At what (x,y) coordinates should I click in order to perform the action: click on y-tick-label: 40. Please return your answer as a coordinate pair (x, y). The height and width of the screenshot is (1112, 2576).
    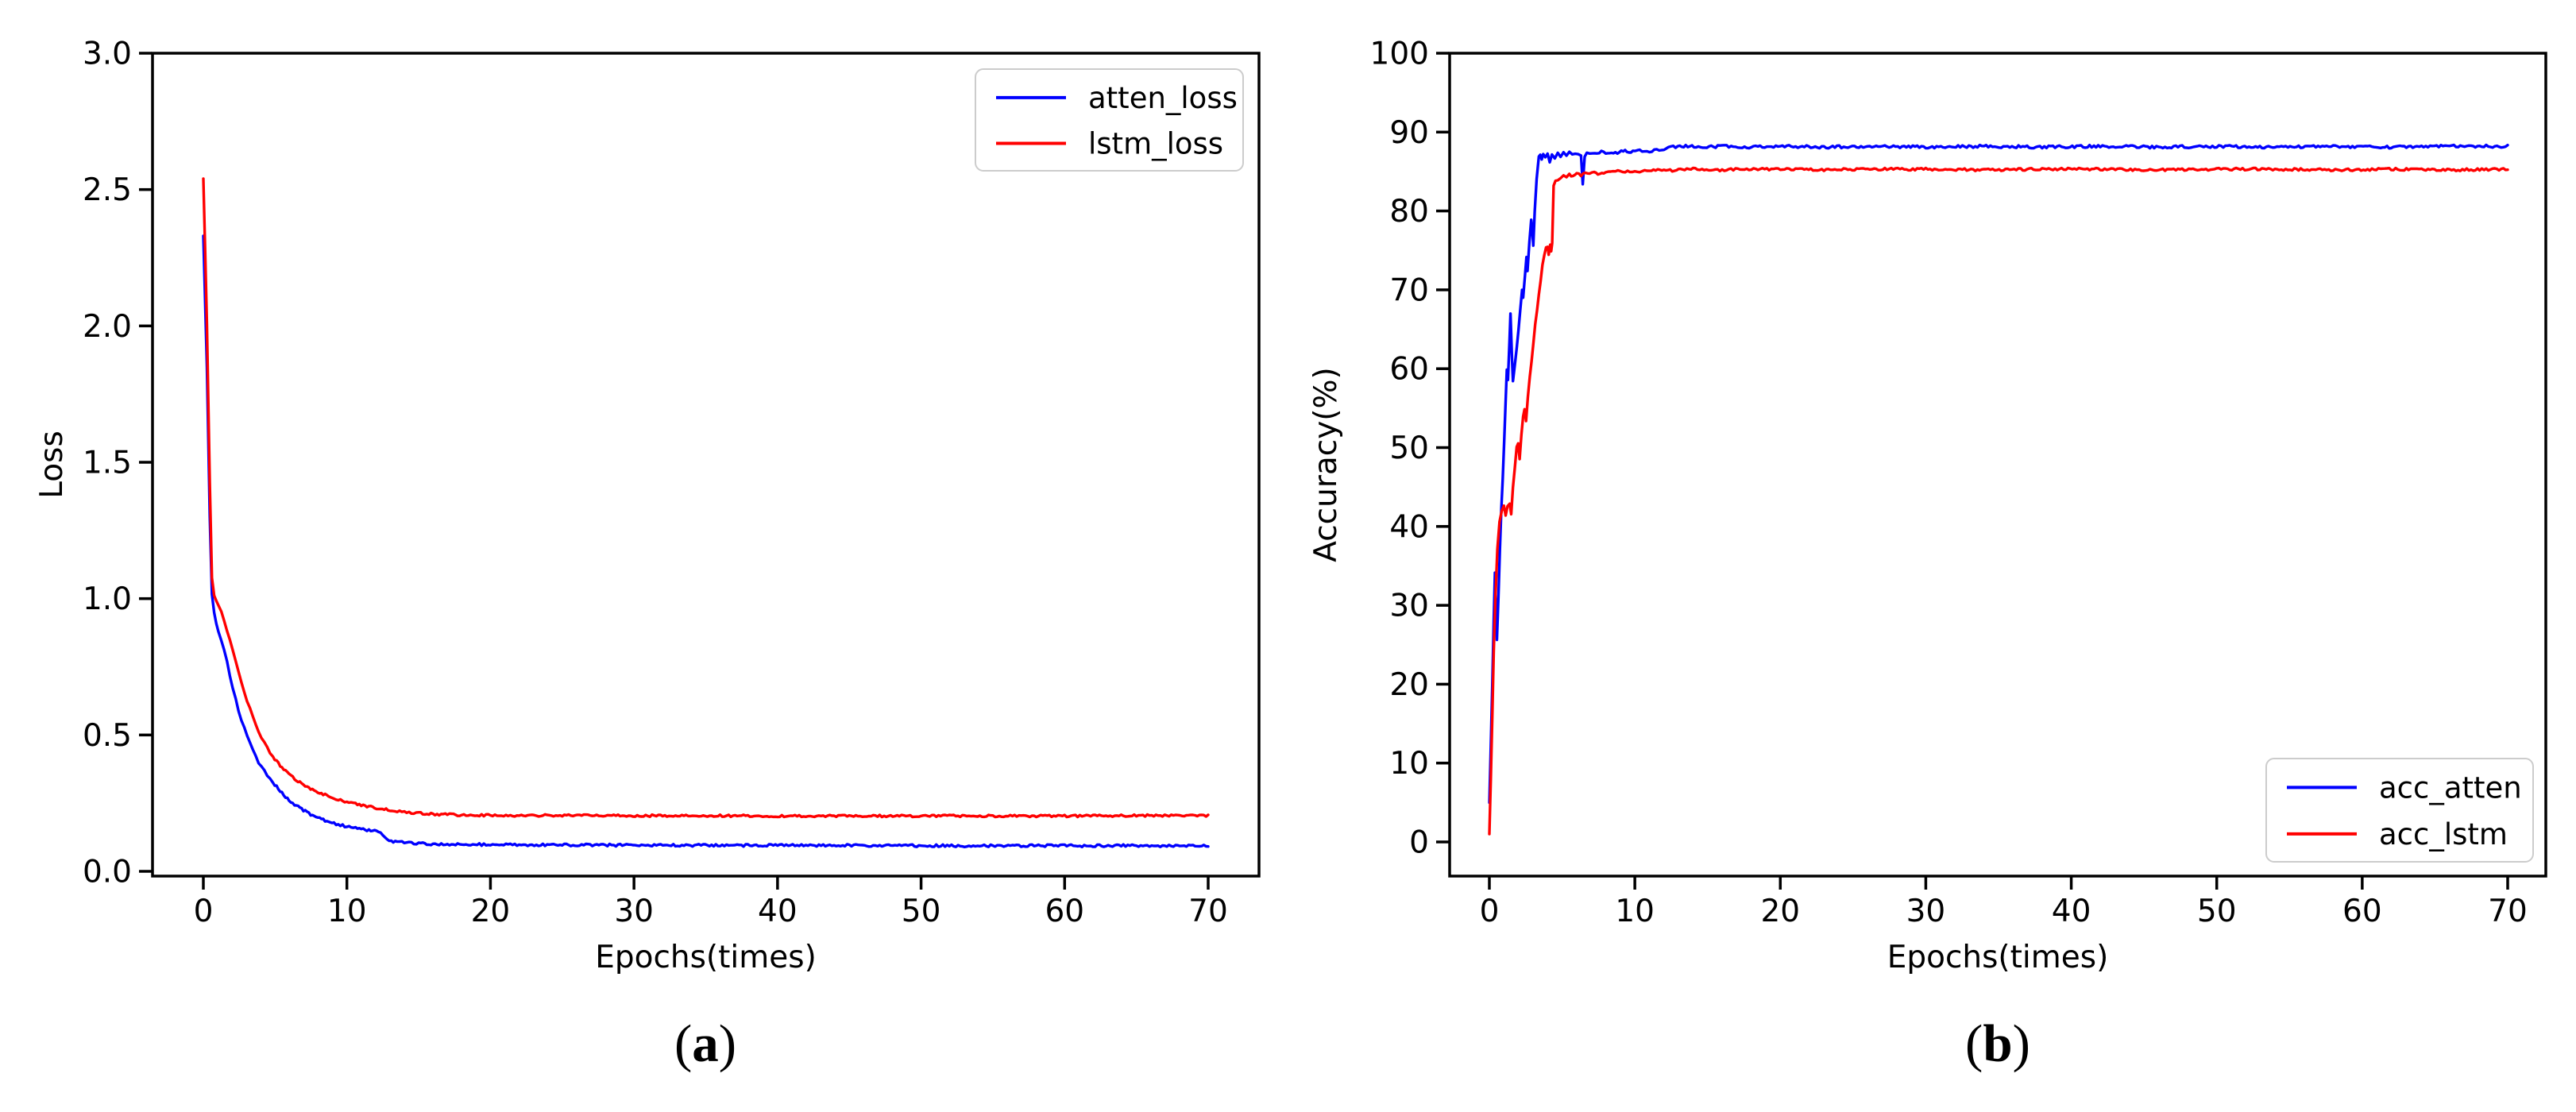
    Looking at the image, I should click on (1409, 527).